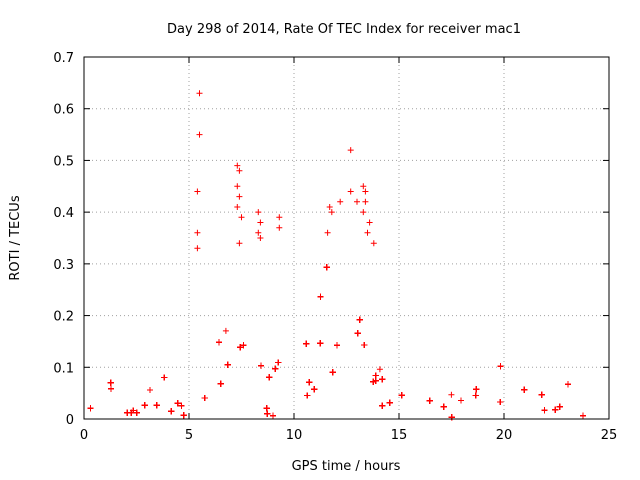 The width and height of the screenshot is (640, 480). What do you see at coordinates (63, 239) in the screenshot?
I see `y-tick-labels: 0 0.1 0.2 0.3 0.4 0.5 0.6 0.7` at bounding box center [63, 239].